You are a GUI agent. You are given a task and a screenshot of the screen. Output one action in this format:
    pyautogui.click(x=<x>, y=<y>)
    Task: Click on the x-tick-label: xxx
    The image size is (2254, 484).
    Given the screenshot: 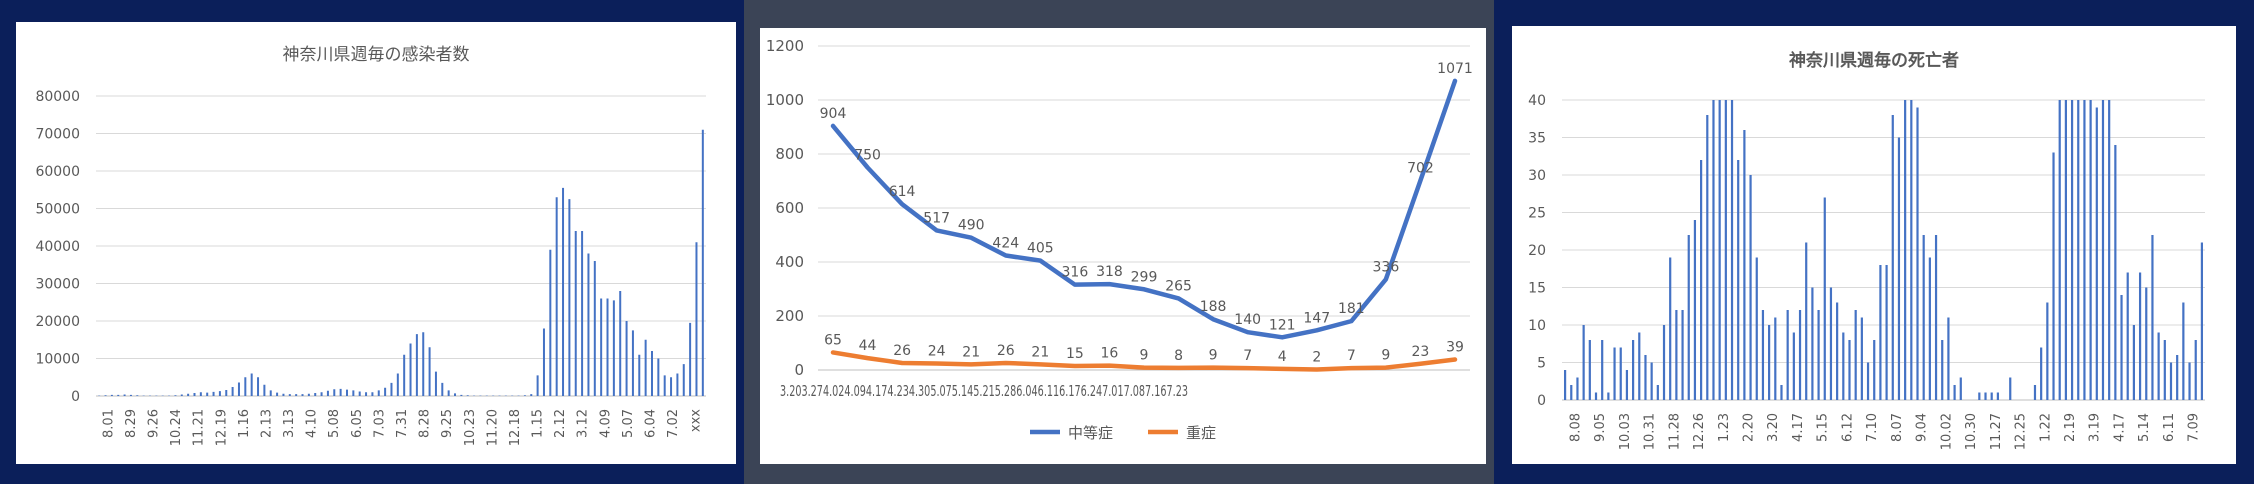 What is the action you would take?
    pyautogui.click(x=696, y=420)
    